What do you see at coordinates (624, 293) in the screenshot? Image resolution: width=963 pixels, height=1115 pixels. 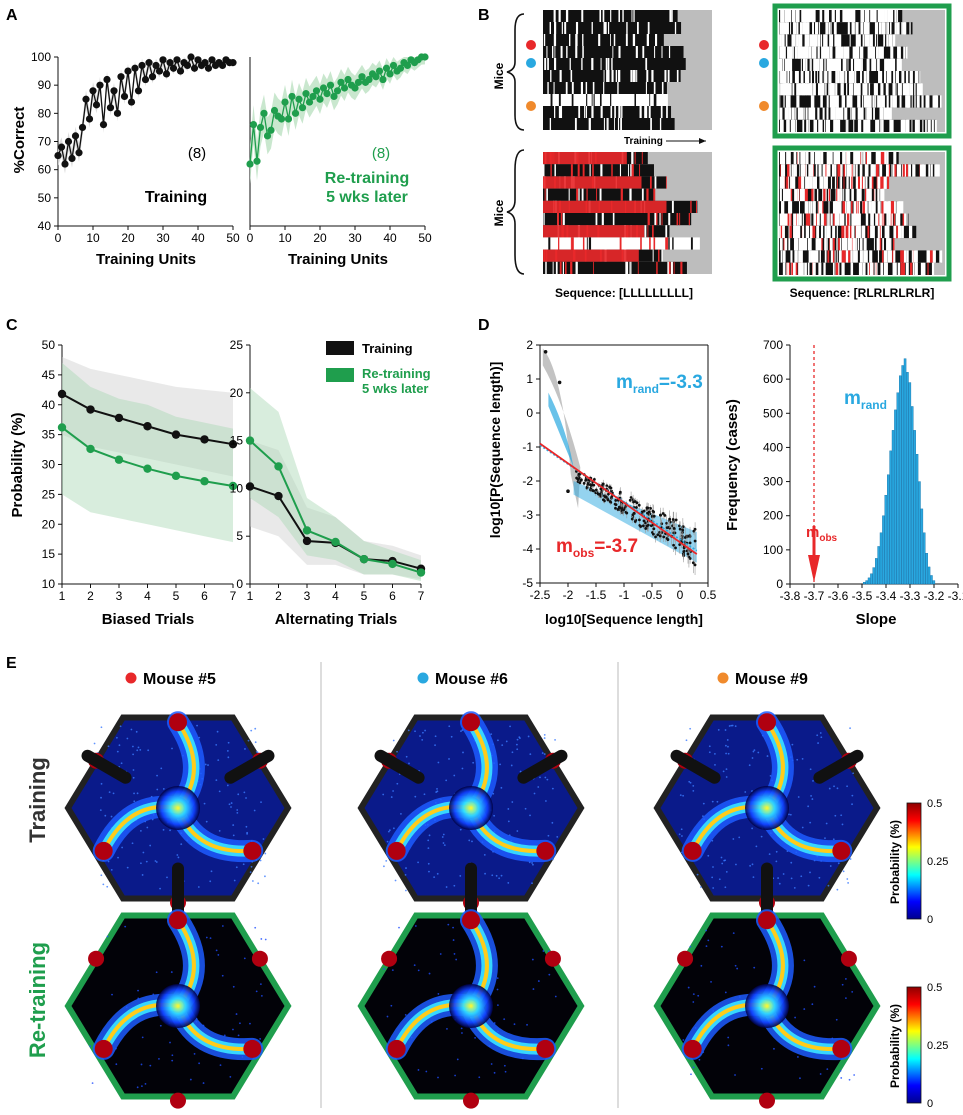 I see `panelB-left-sequence: Sequence: [LLLLLLLLL]` at bounding box center [624, 293].